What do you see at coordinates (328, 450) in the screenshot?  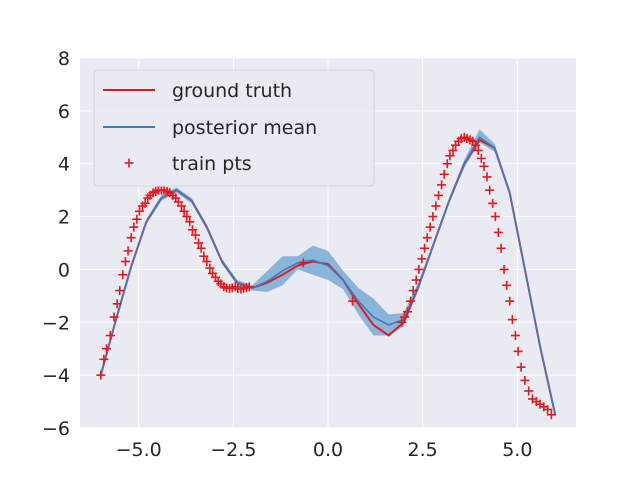 I see `x-tick-label: 0.0` at bounding box center [328, 450].